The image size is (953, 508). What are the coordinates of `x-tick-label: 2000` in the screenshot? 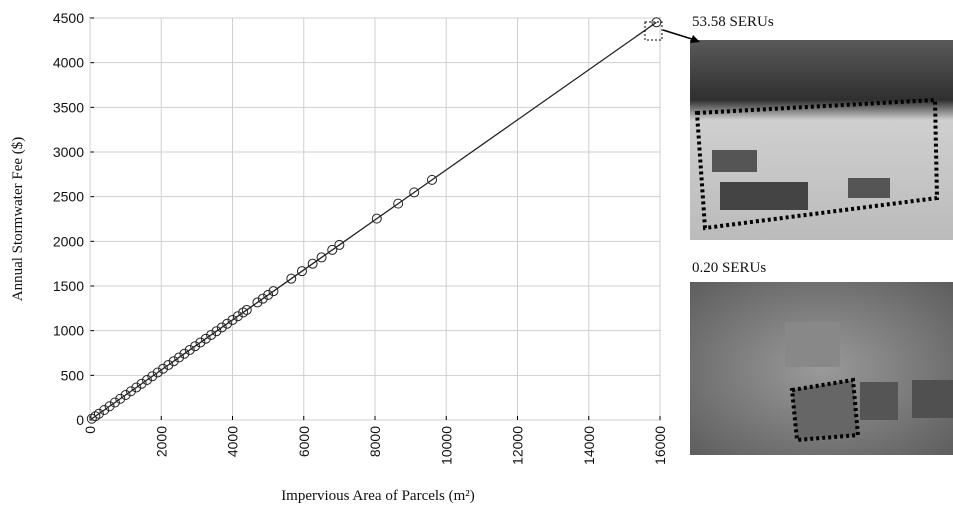 It's located at (161, 441).